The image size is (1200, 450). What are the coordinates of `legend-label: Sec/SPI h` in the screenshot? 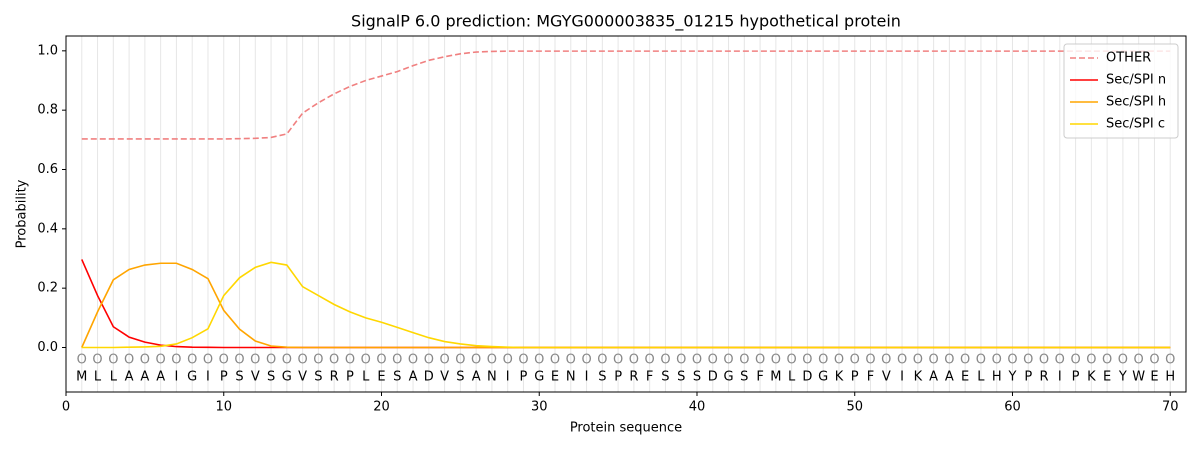 It's located at (1136, 102).